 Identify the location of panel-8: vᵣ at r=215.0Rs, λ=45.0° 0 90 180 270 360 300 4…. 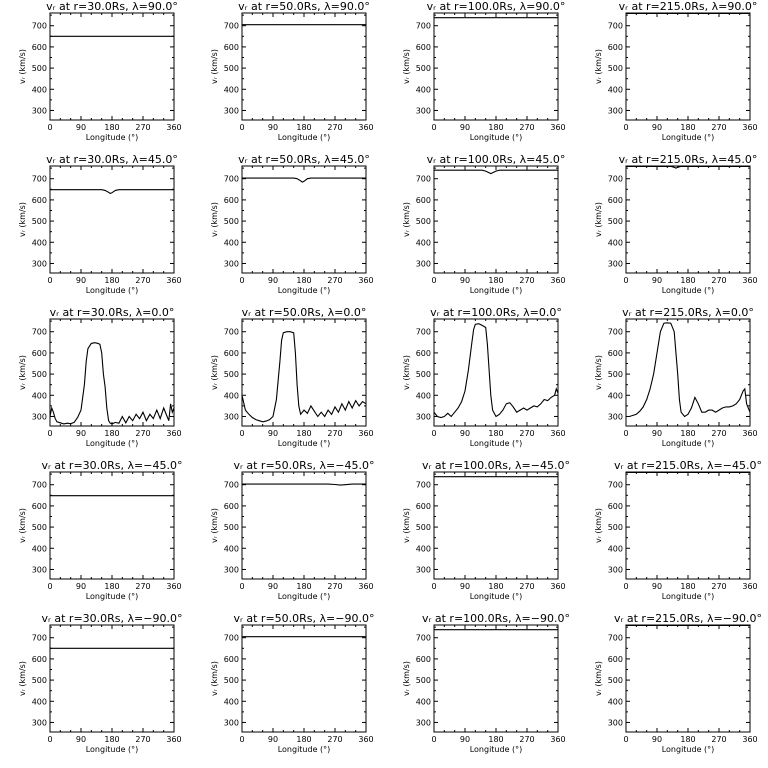
(676, 224).